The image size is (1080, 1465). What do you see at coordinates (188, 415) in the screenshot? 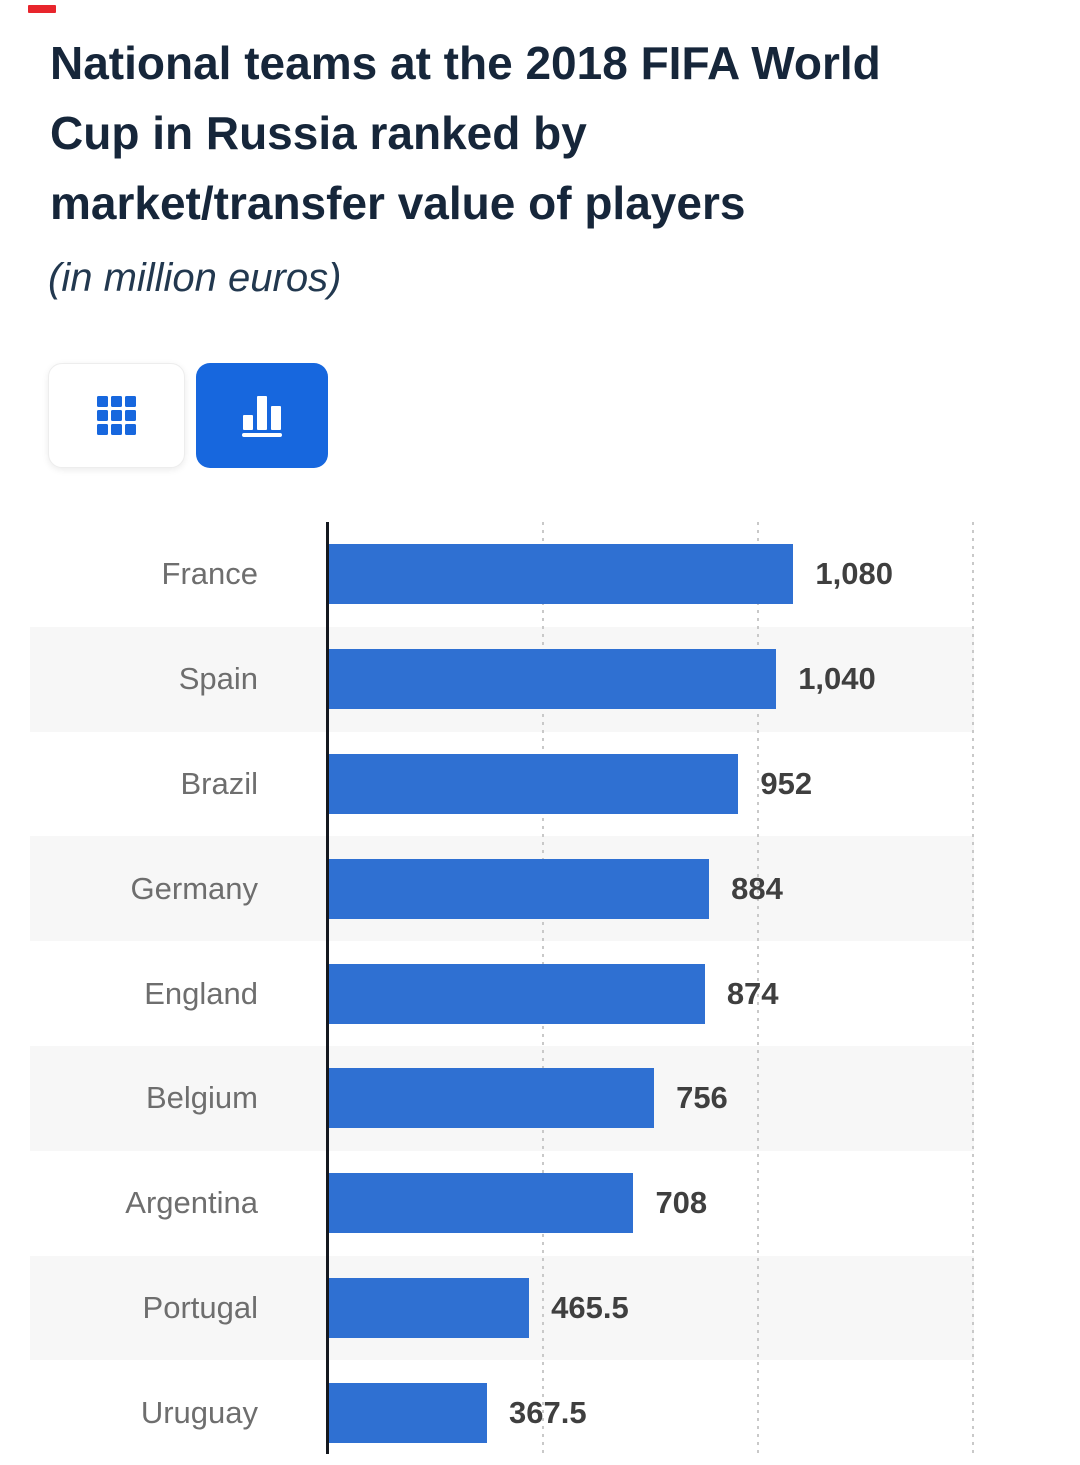
I see `view-toggle-toolbar` at bounding box center [188, 415].